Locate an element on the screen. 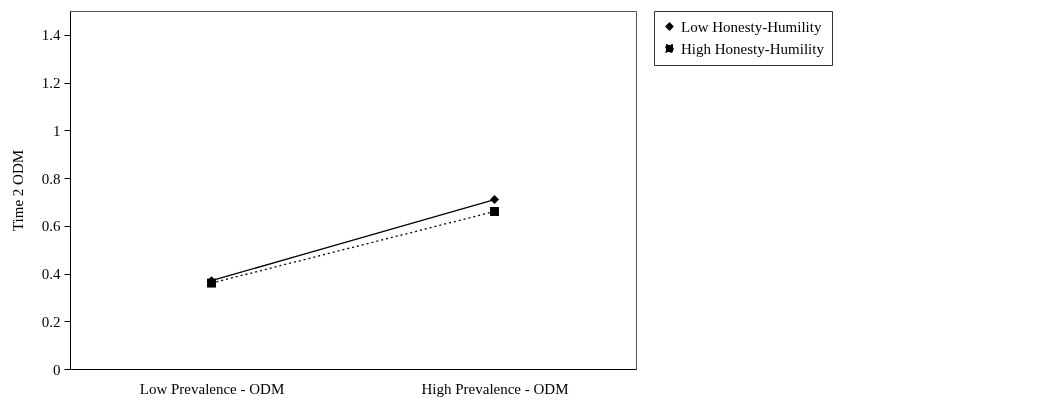  y-tick-label: 0 is located at coordinates (57, 369).